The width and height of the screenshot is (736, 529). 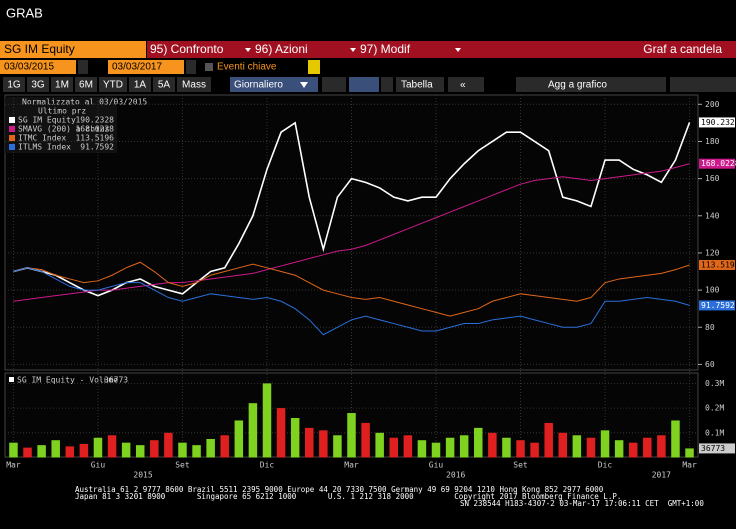 What do you see at coordinates (29, 67) in the screenshot?
I see `start-date: 03/03/2015` at bounding box center [29, 67].